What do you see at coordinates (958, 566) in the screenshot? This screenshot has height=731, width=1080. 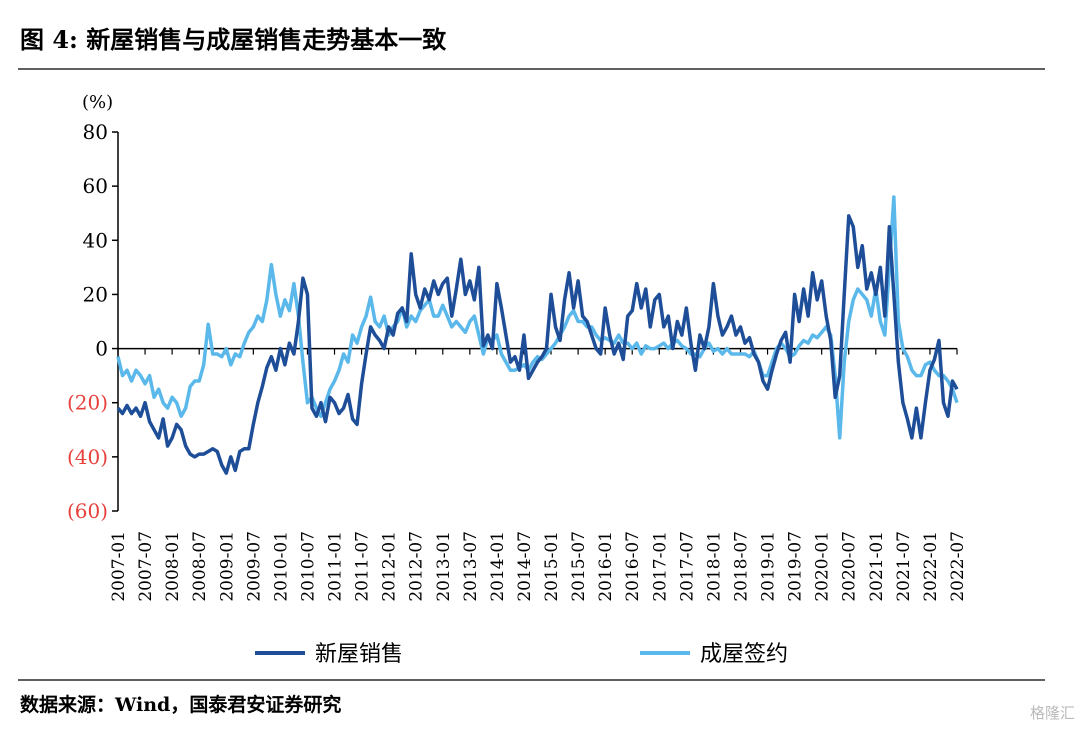 I see `x-tick-label: 2022-07` at bounding box center [958, 566].